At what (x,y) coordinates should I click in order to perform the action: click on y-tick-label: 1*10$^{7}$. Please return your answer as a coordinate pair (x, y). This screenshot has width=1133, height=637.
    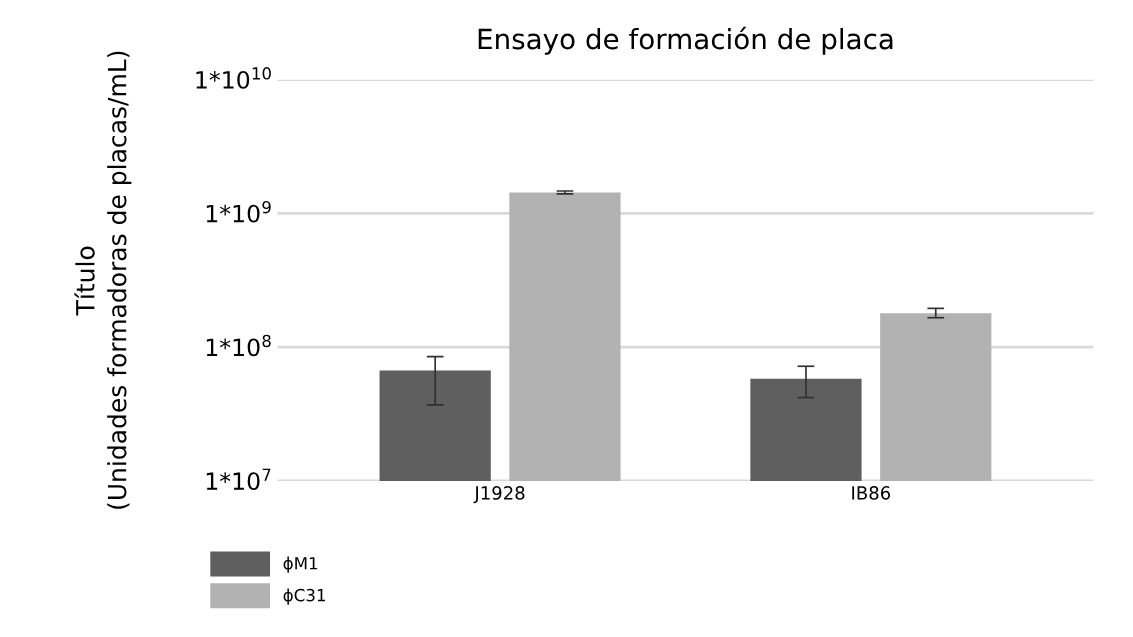
    Looking at the image, I should click on (238, 479).